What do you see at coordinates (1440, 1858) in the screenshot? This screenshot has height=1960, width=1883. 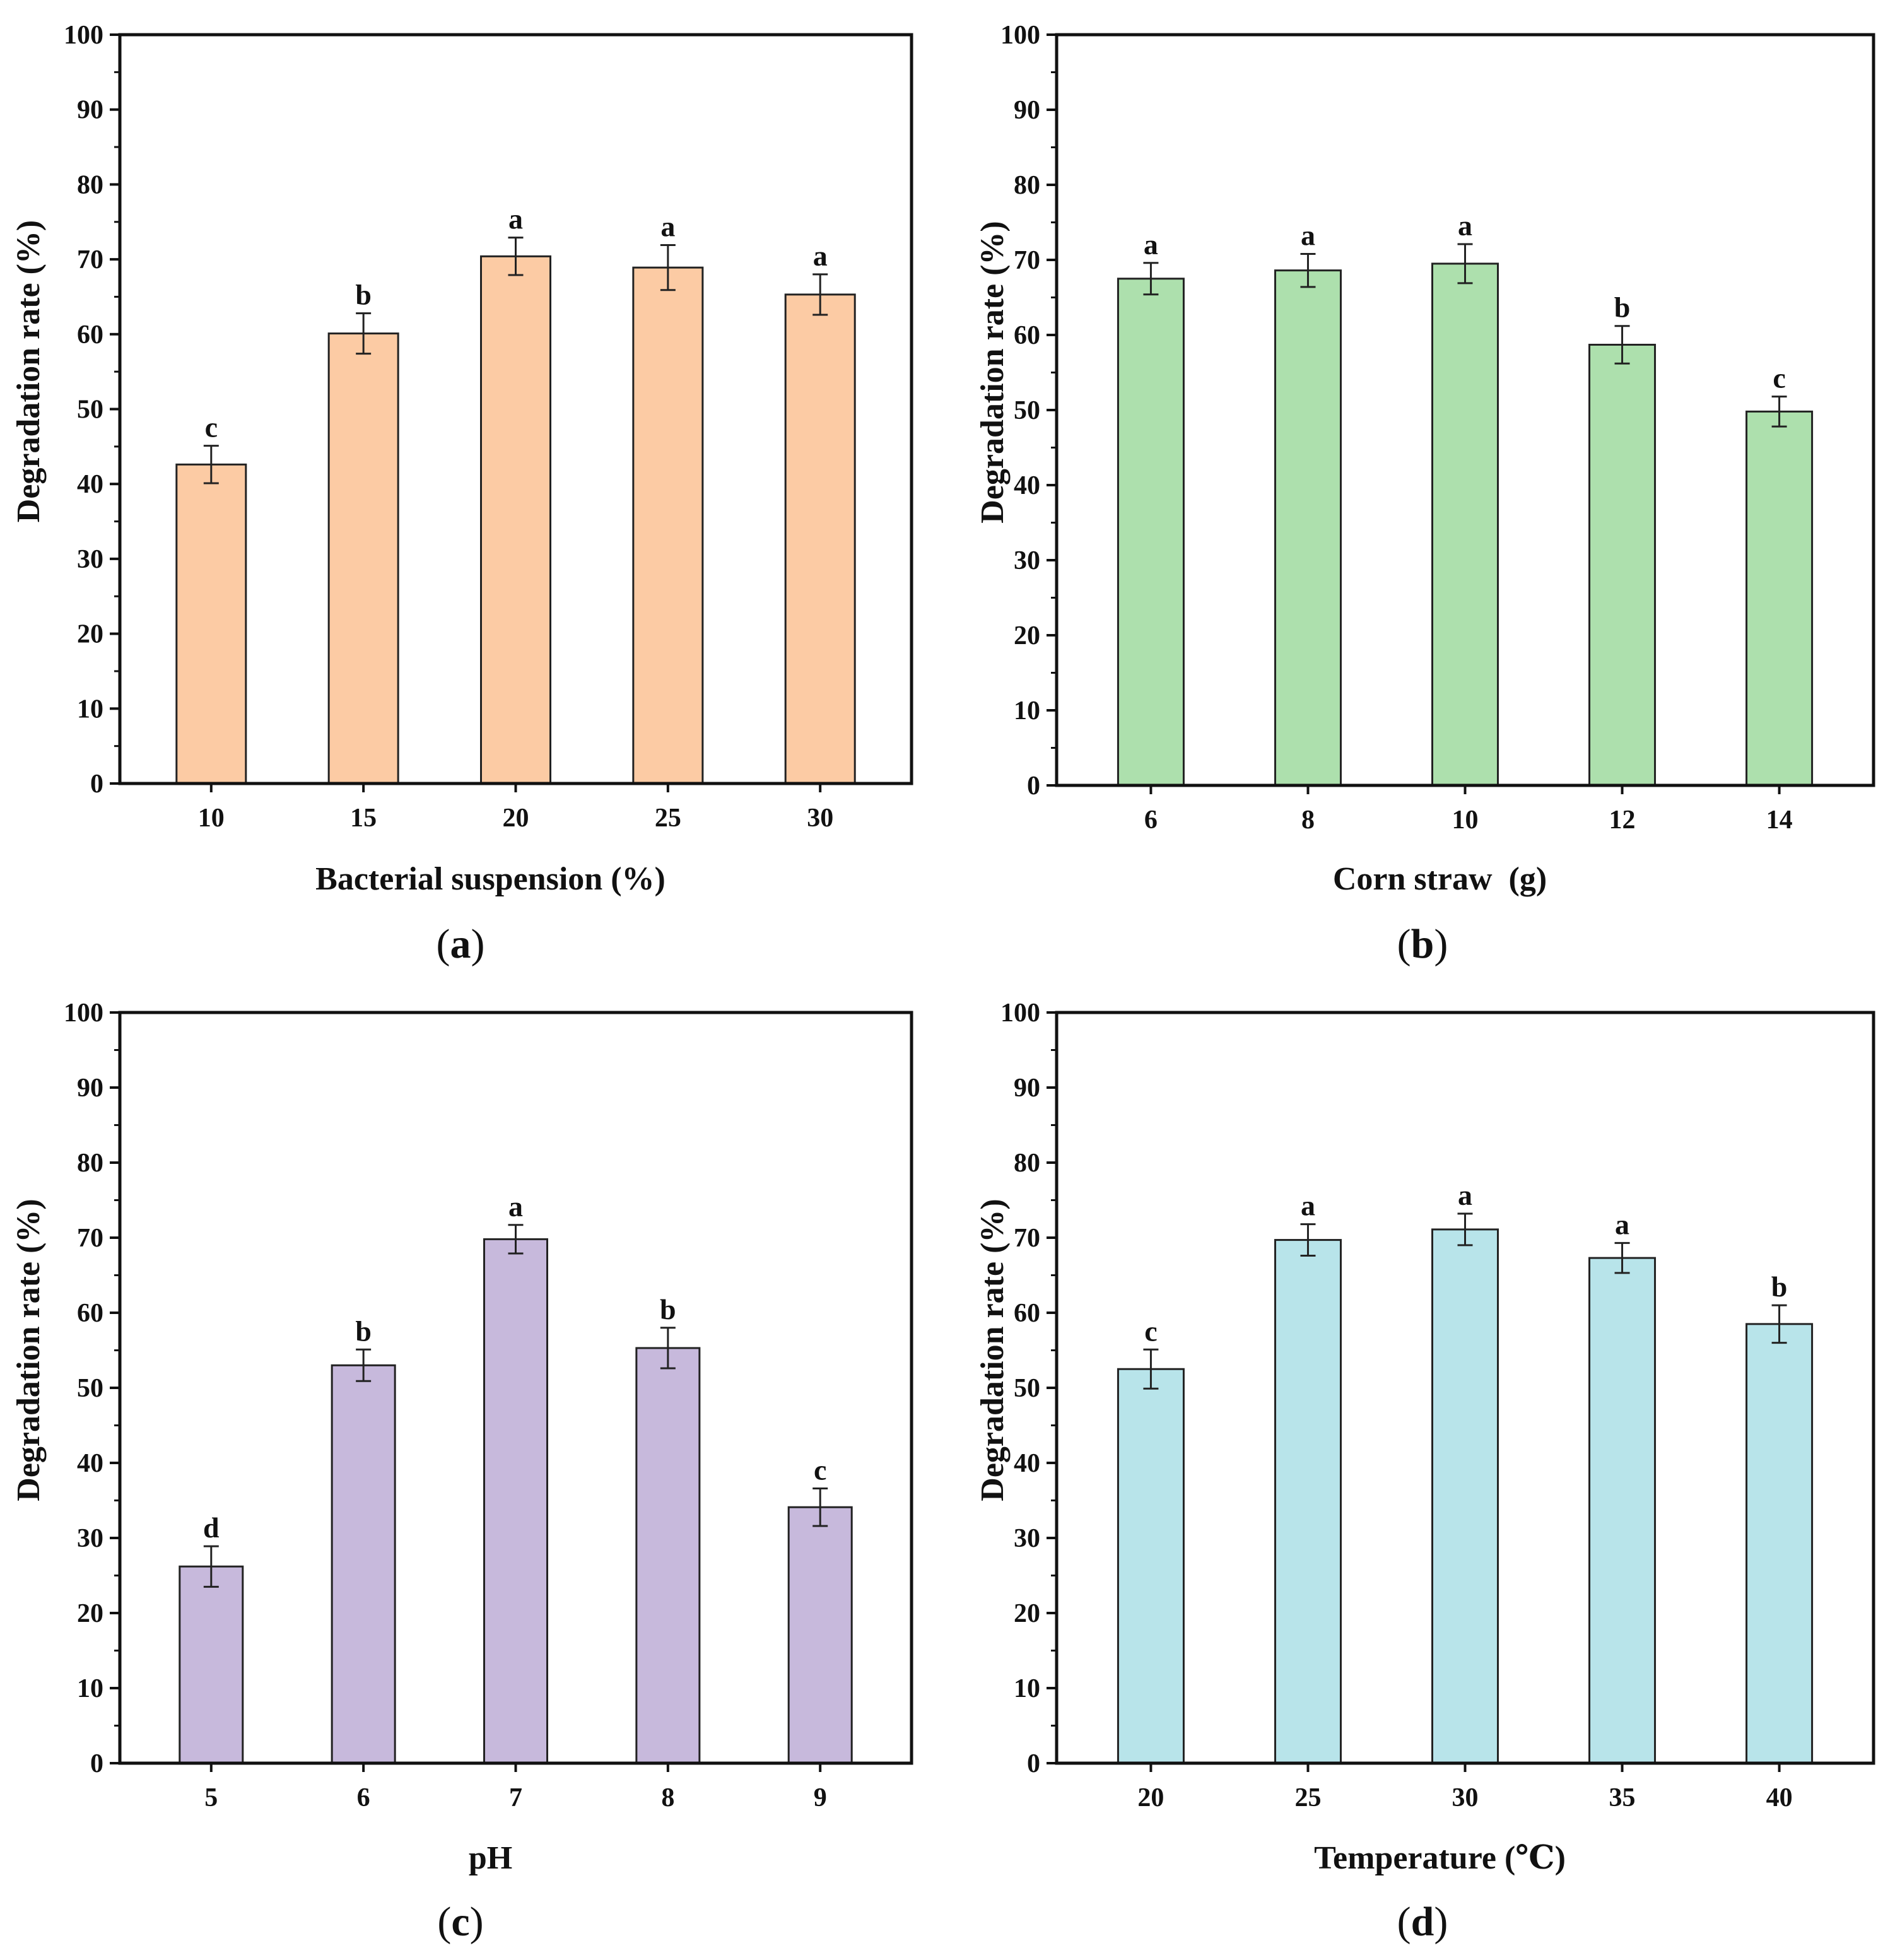 I see `x-axis-title: Temperature (℃)` at bounding box center [1440, 1858].